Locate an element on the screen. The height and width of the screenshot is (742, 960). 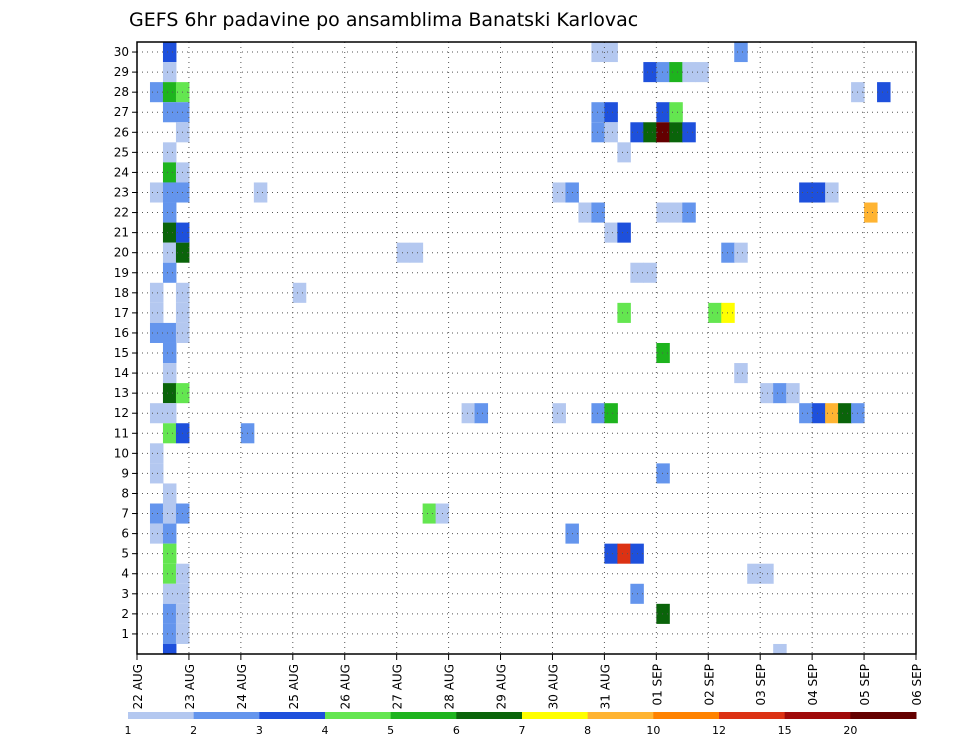
y-tick-label: 16 is located at coordinates (121, 333).